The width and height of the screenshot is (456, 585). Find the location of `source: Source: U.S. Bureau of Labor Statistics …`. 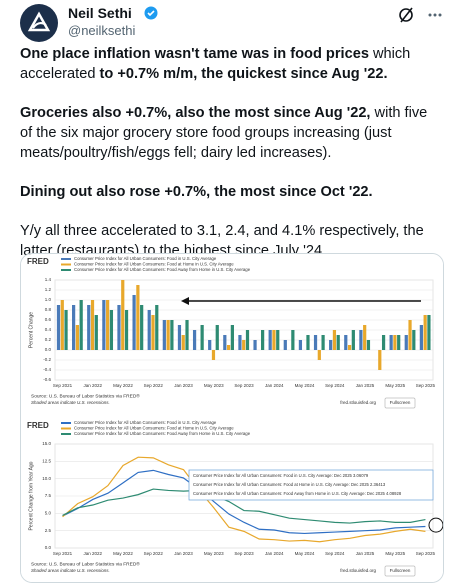

source: Source: U.S. Bureau of Labor Statistics … is located at coordinates (85, 563).